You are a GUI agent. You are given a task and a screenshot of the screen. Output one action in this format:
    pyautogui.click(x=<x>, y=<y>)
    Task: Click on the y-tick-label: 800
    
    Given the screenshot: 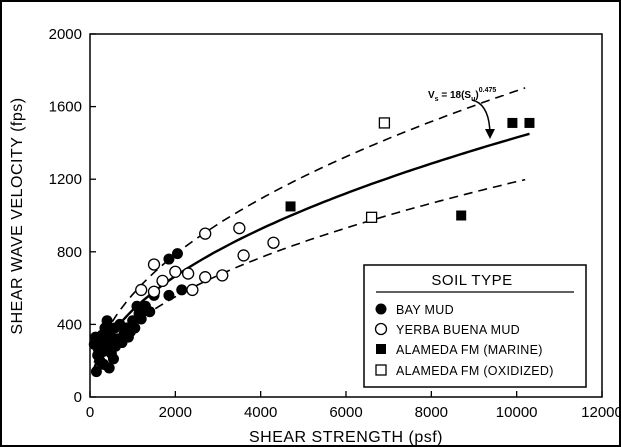 What is the action you would take?
    pyautogui.click(x=69, y=252)
    